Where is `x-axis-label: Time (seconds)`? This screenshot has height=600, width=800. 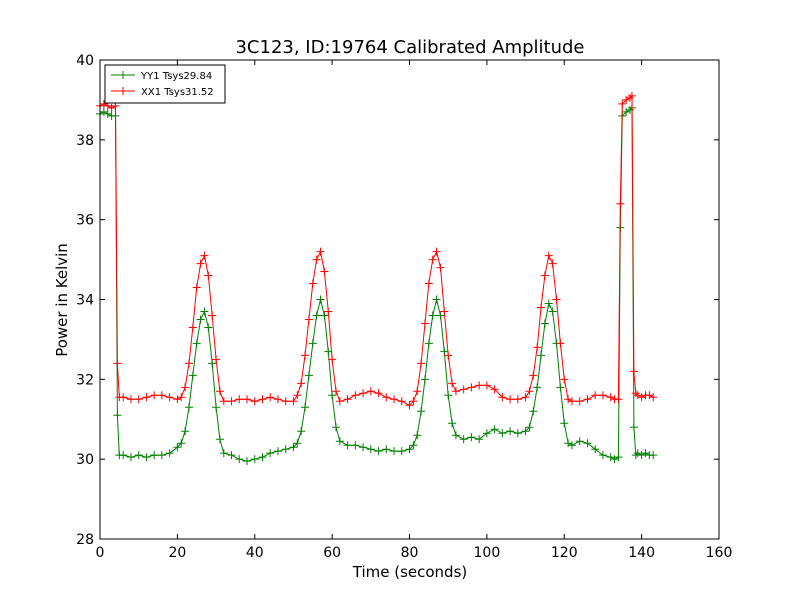 x-axis-label: Time (seconds) is located at coordinates (410, 572).